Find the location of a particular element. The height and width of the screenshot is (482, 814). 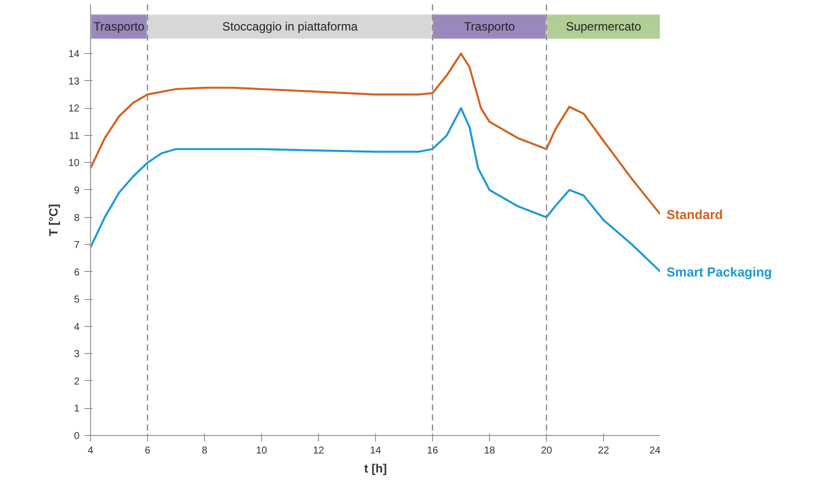

x-tick-label: 4 is located at coordinates (91, 451).